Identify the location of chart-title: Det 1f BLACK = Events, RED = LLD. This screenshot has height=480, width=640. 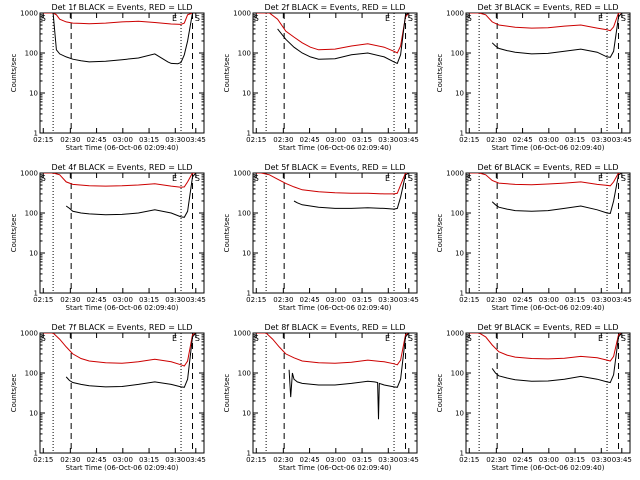
(121, 7).